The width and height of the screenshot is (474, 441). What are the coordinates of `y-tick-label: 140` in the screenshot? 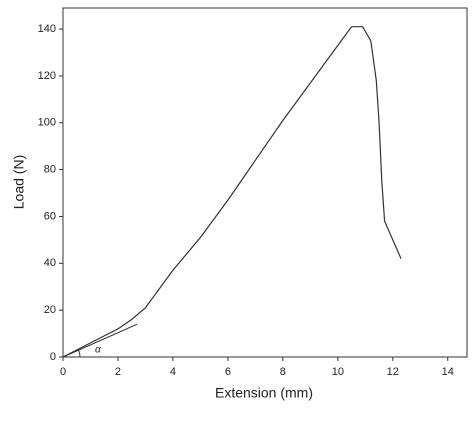 It's located at (47, 29).